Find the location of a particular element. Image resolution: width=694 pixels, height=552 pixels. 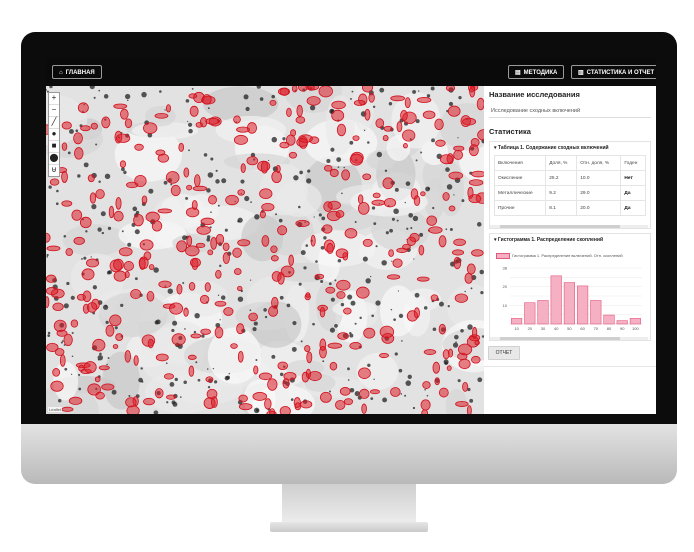

map-attribution: Leaflet is located at coordinates (55, 409).